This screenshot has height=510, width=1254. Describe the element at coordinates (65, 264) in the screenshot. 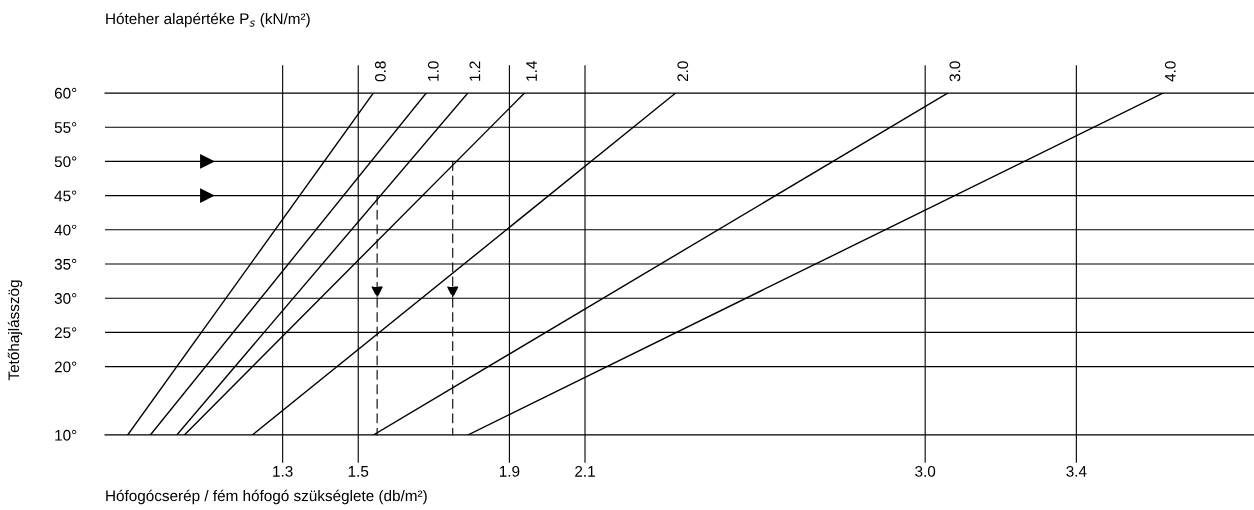

I see `y-tick-label: 35°` at that location.